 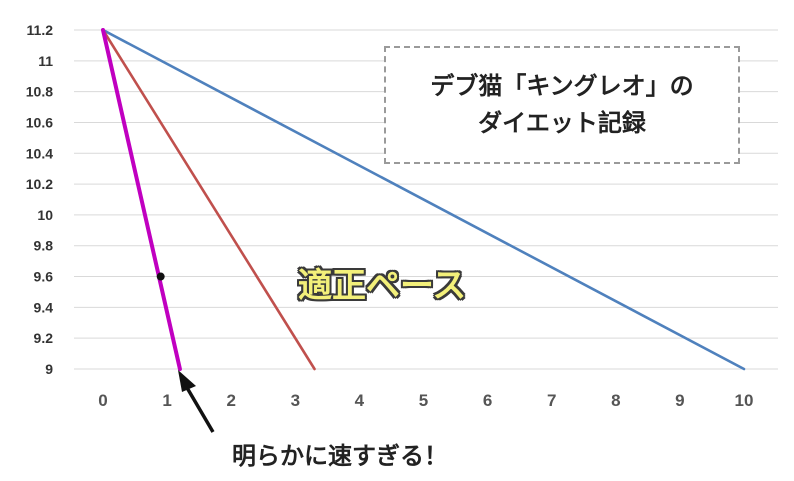 I want to click on y-tick-label: 9.6, so click(x=44, y=277).